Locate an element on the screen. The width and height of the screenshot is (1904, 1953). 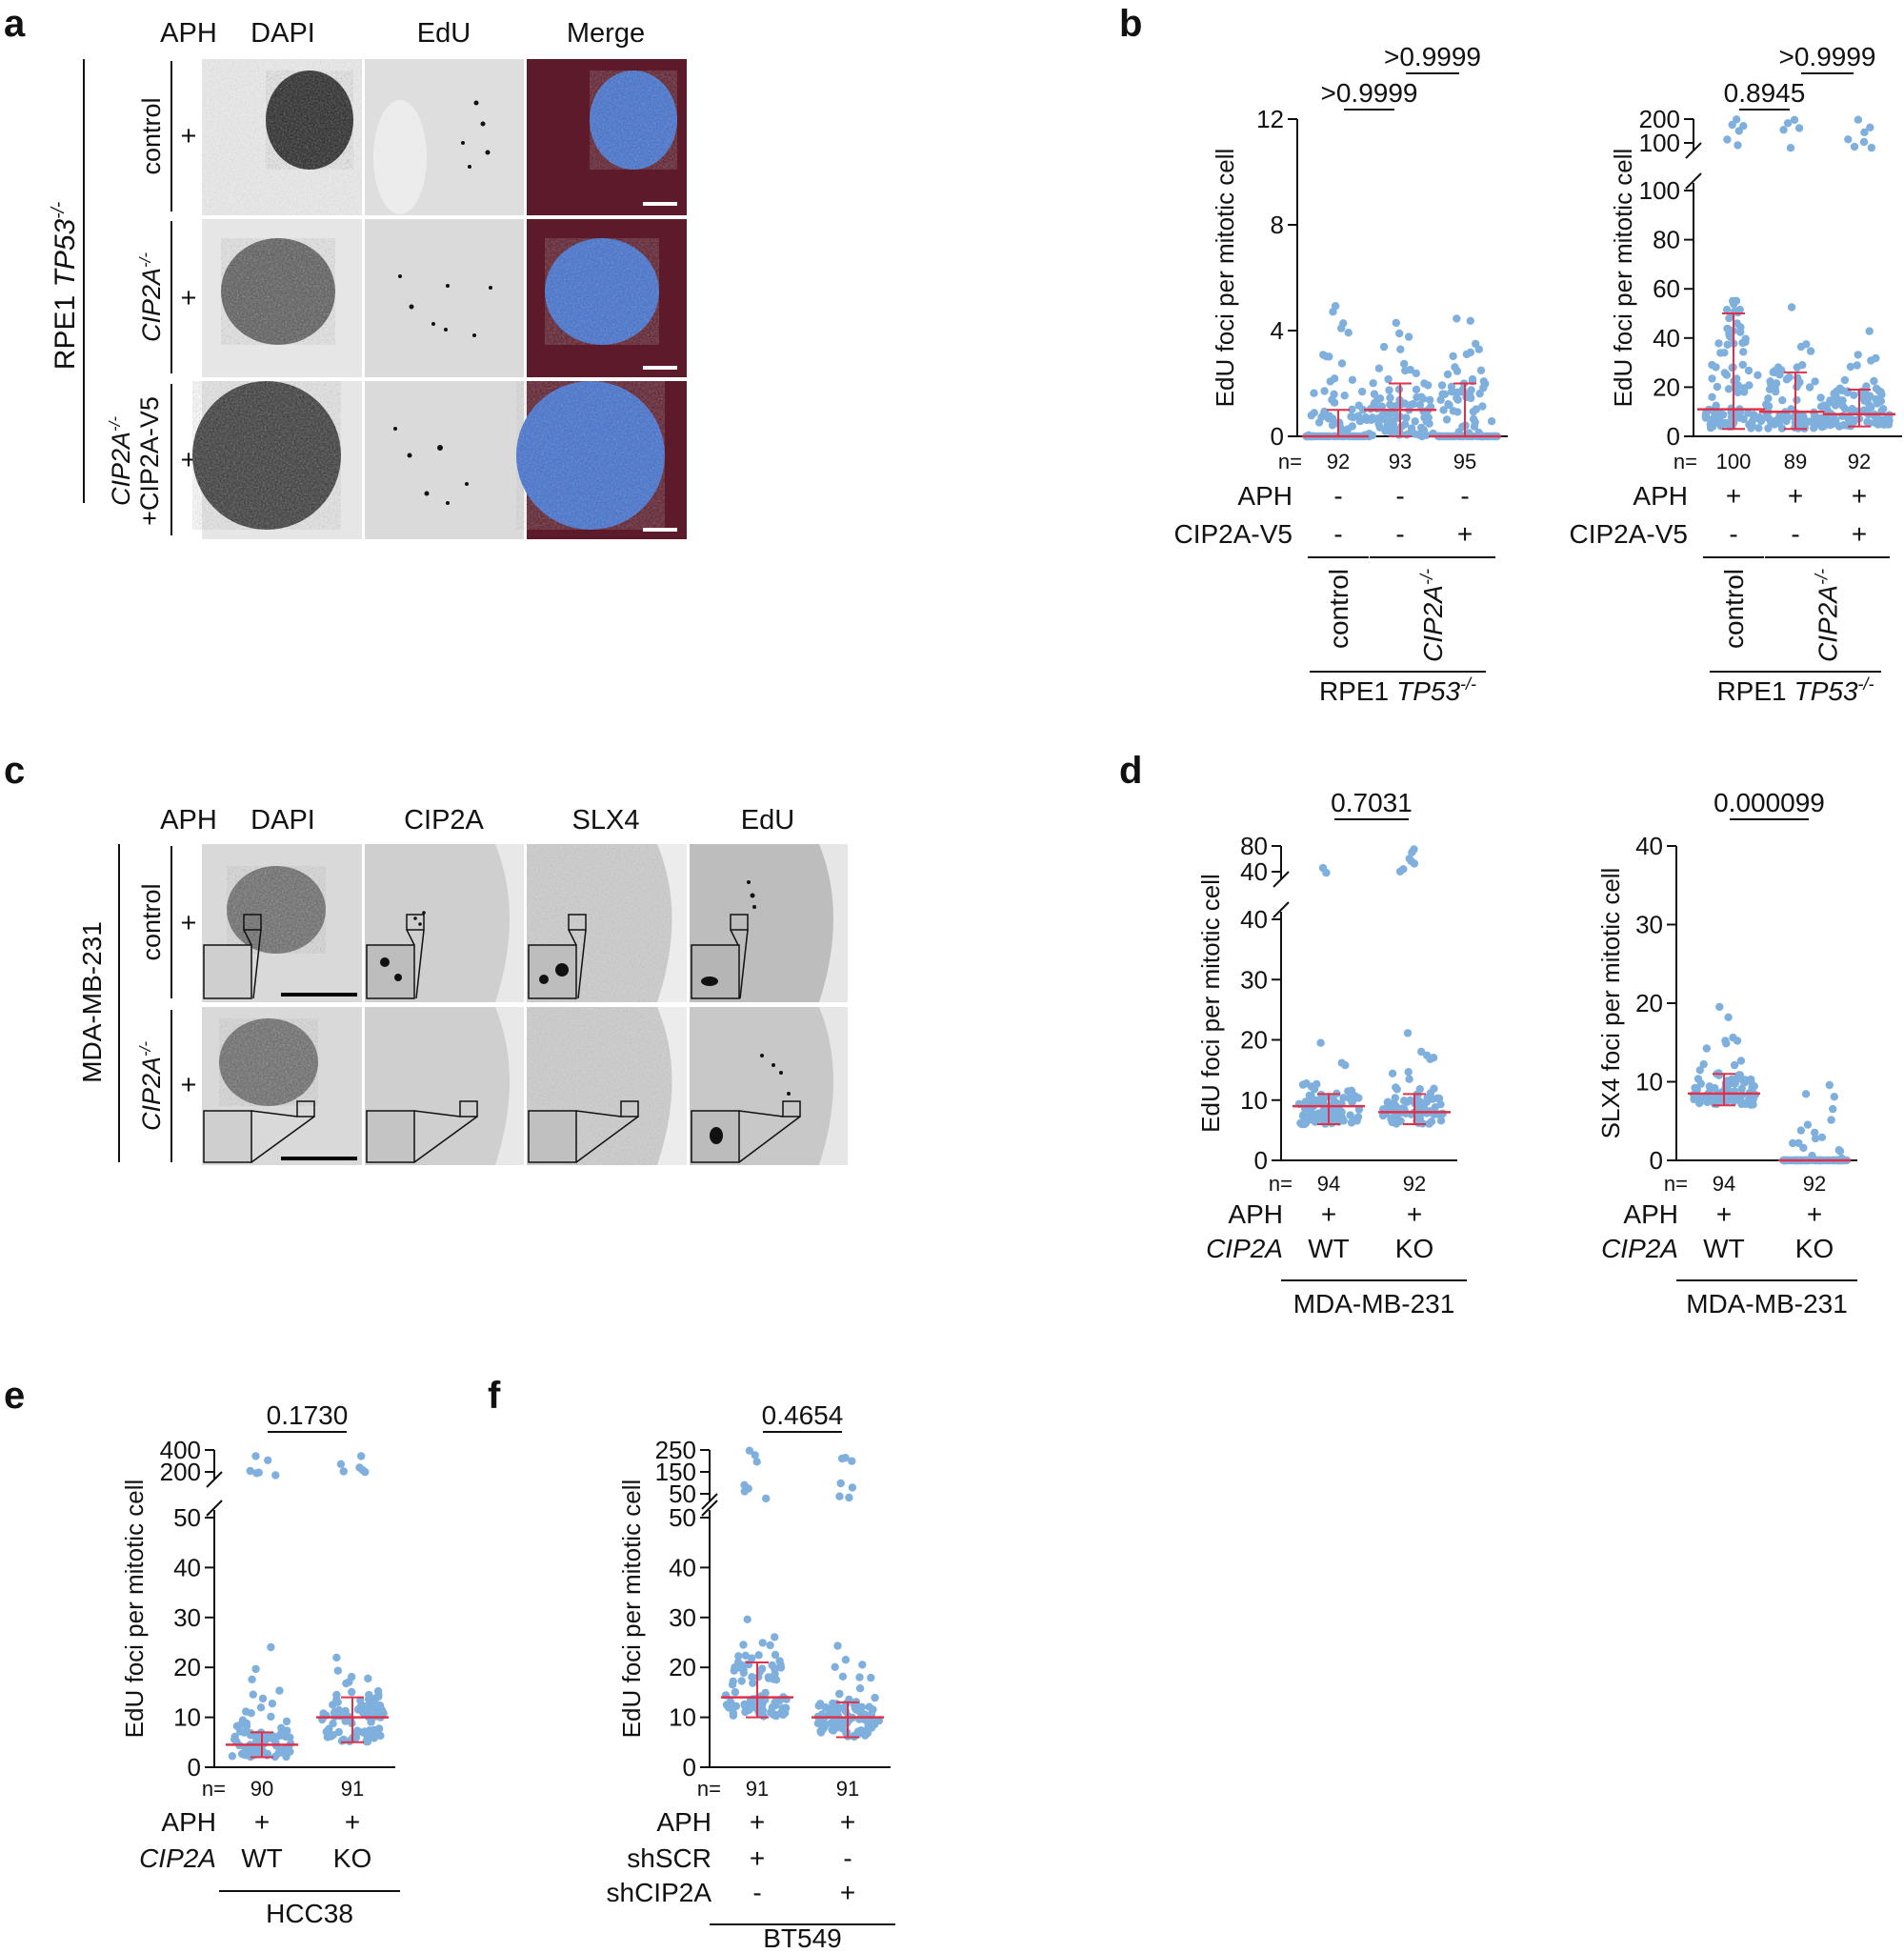
n-prefix: n= is located at coordinates (214, 1789).